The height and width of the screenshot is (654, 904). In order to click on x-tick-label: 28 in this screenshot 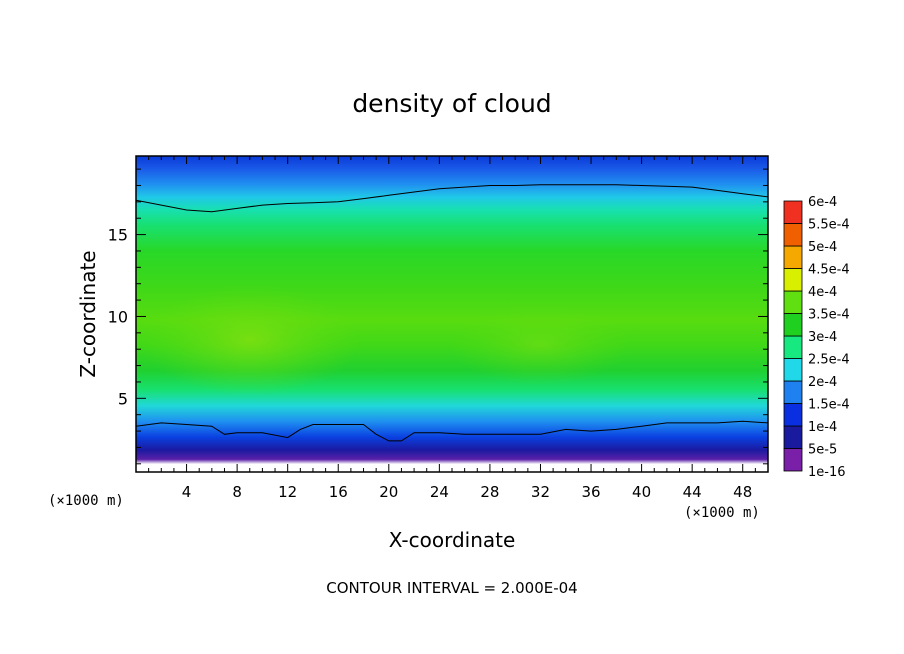, I will do `click(489, 492)`.